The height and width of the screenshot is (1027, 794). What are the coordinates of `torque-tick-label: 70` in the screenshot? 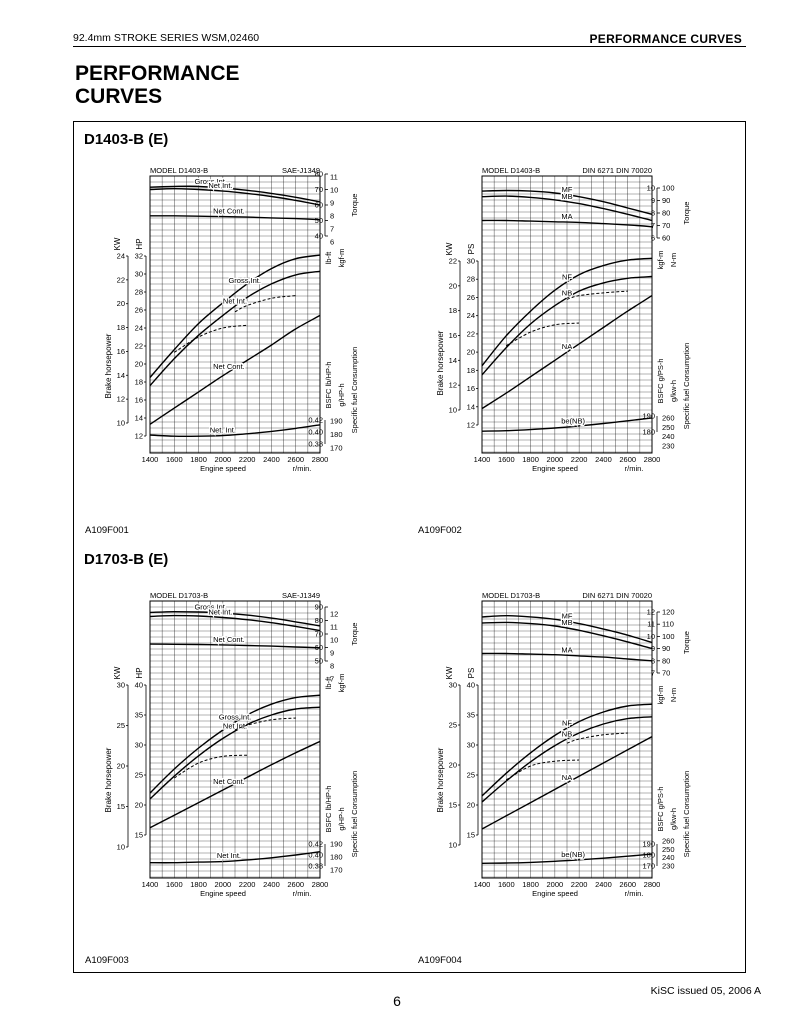 It's located at (319, 634).